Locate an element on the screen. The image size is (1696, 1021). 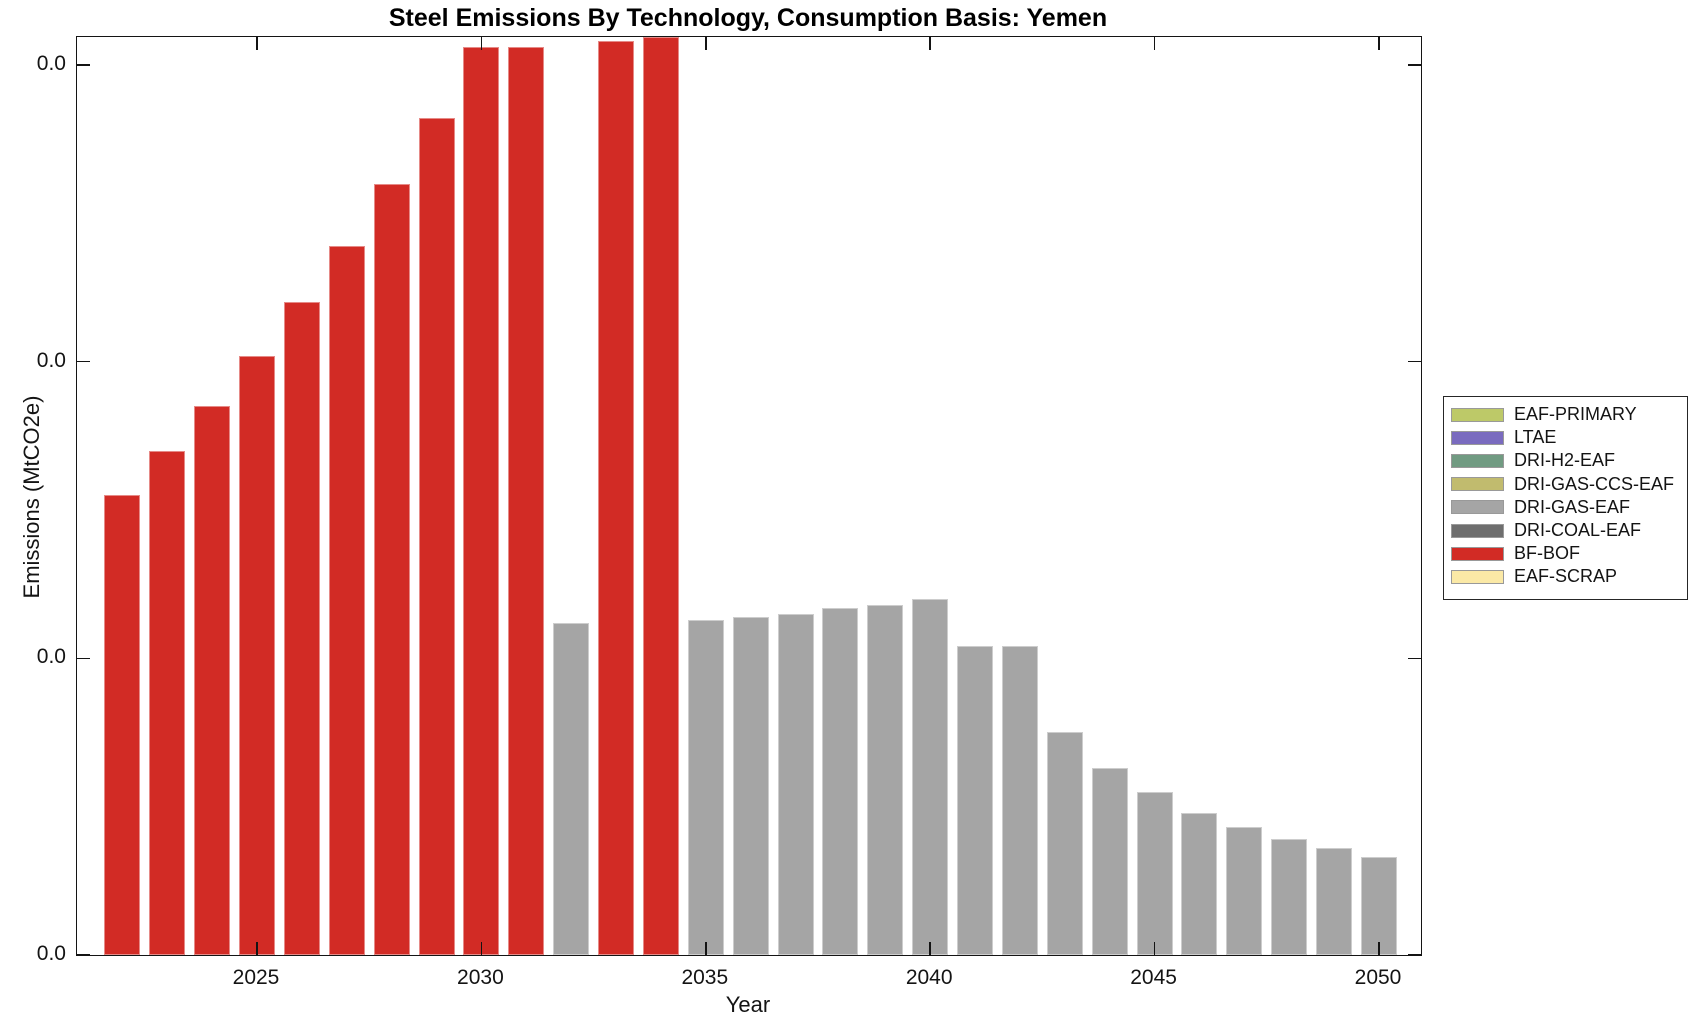
x-tick-label-2030: 2030 is located at coordinates (480, 977).